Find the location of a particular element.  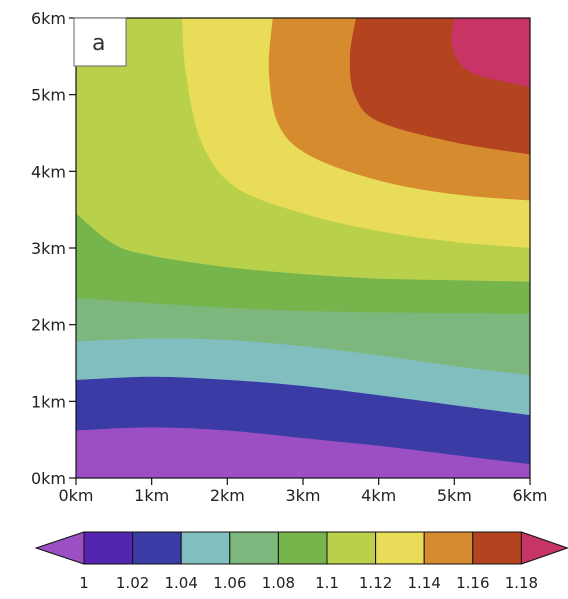

panel-label-box: a is located at coordinates (100, 42).